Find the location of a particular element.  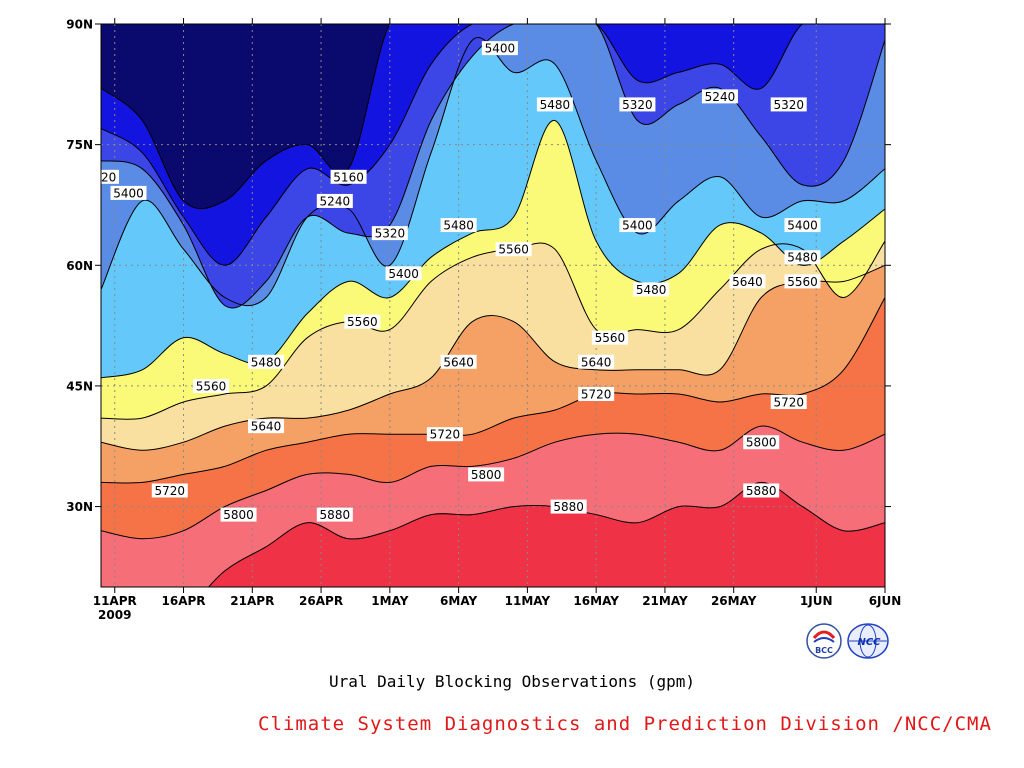

x-tick-label: 21APR is located at coordinates (252, 601).